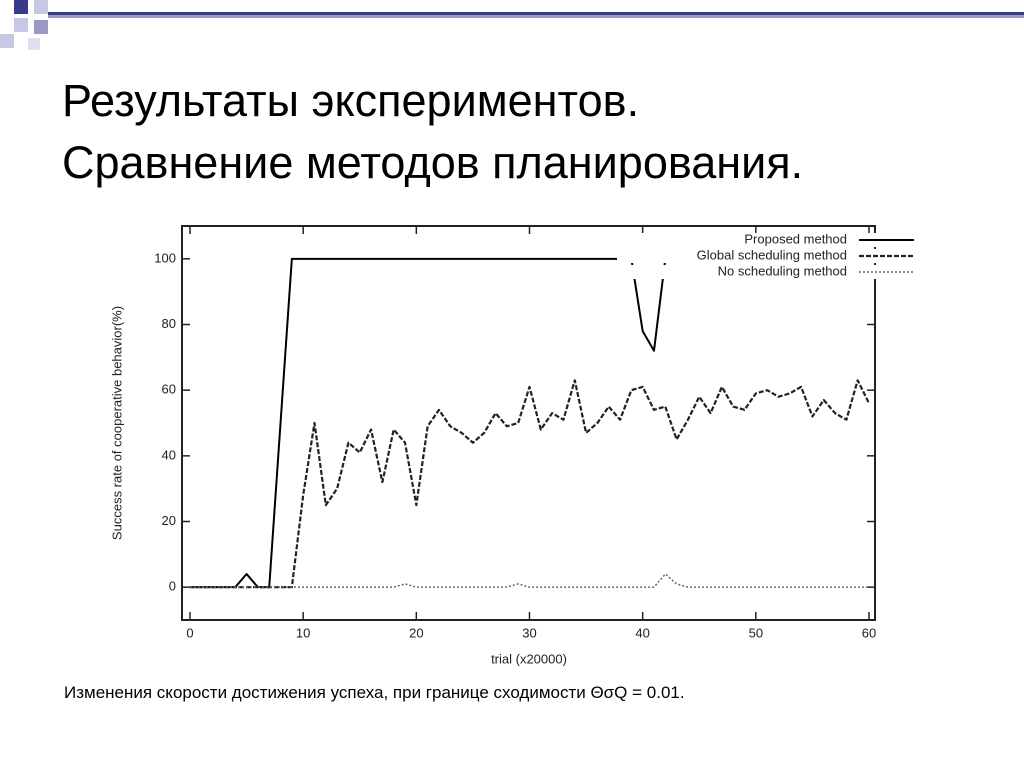  I want to click on legend-label: Global scheduling method, so click(772, 254).